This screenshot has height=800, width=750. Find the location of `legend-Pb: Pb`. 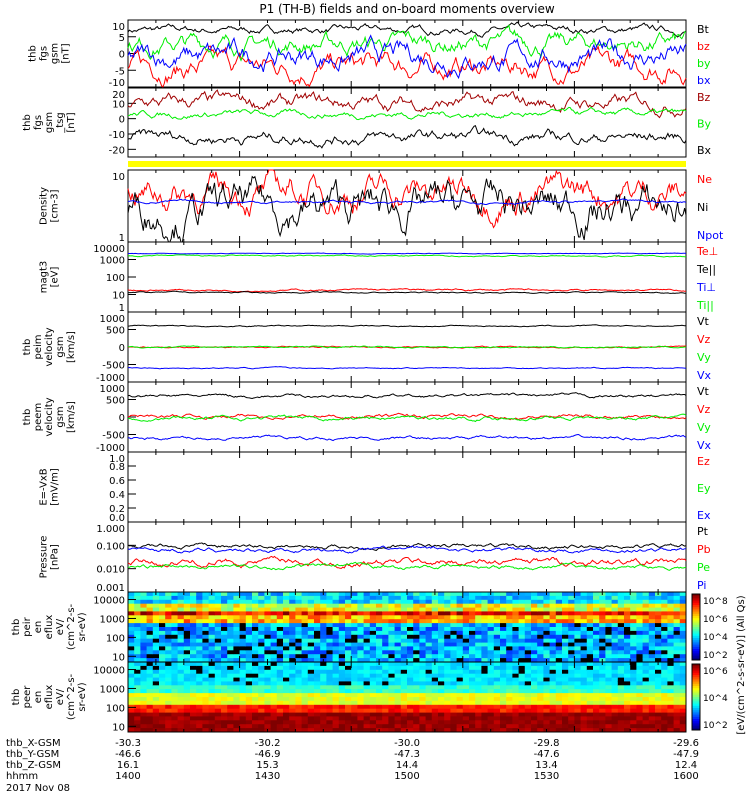

legend-Pb: Pb is located at coordinates (704, 549).